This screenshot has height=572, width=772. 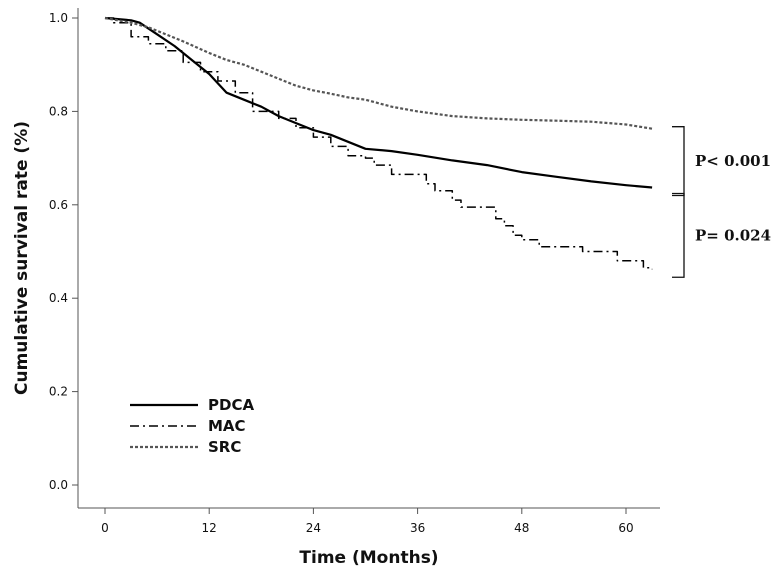 What do you see at coordinates (58, 485) in the screenshot?
I see `y-tick-label: 0.0` at bounding box center [58, 485].